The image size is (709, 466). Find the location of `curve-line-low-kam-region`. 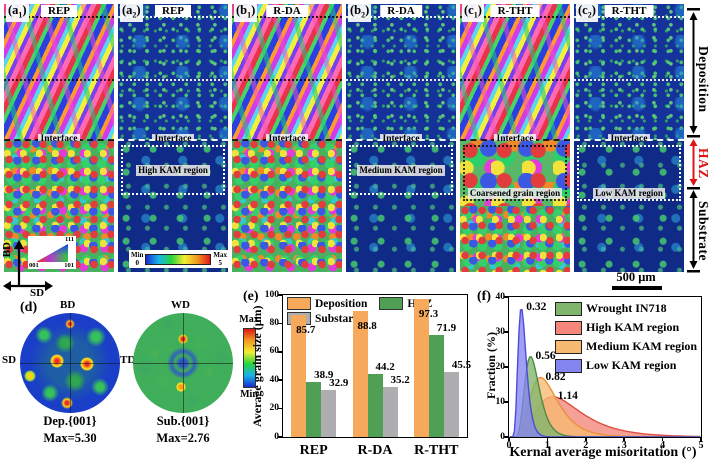

curve-line-low-kam-region is located at coordinates (605, 372).